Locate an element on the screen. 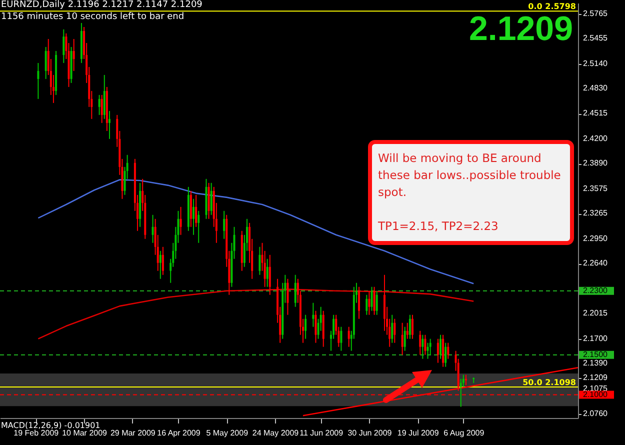  y-tick-label: 2.4200 is located at coordinates (595, 138).